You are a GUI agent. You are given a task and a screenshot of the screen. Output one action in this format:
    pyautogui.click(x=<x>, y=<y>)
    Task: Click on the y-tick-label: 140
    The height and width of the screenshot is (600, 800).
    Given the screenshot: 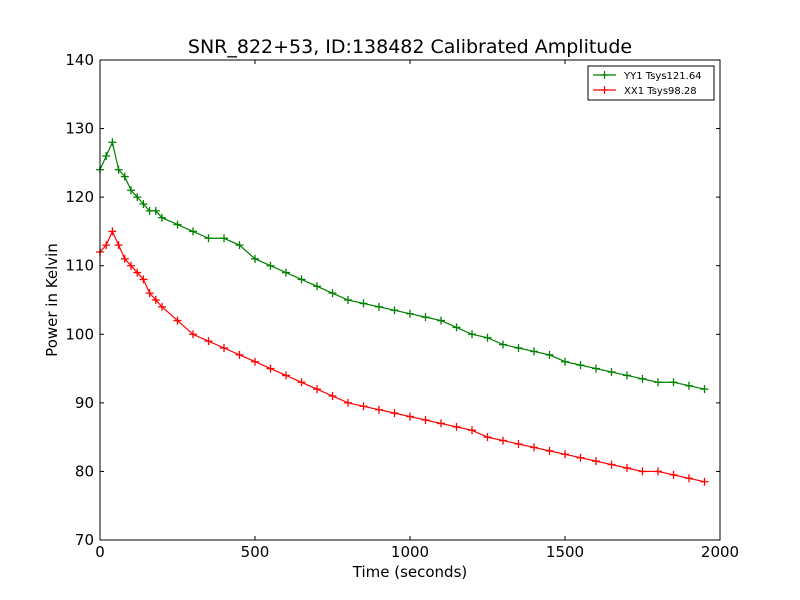 What is the action you would take?
    pyautogui.click(x=79, y=60)
    